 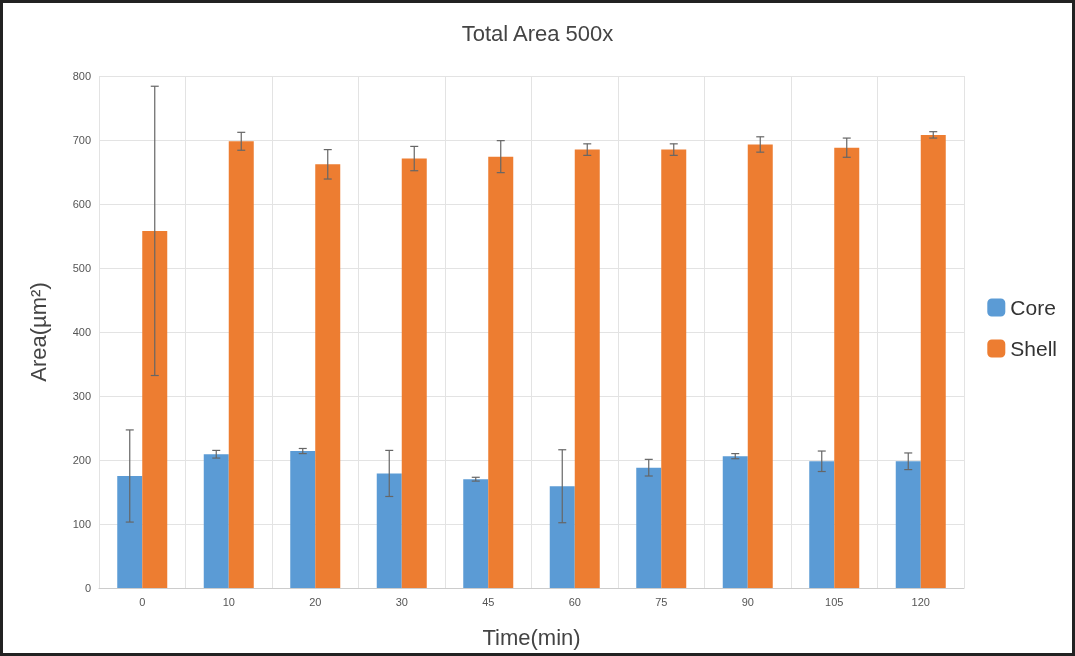 What do you see at coordinates (315, 601) in the screenshot?
I see `x-tick-label: 20` at bounding box center [315, 601].